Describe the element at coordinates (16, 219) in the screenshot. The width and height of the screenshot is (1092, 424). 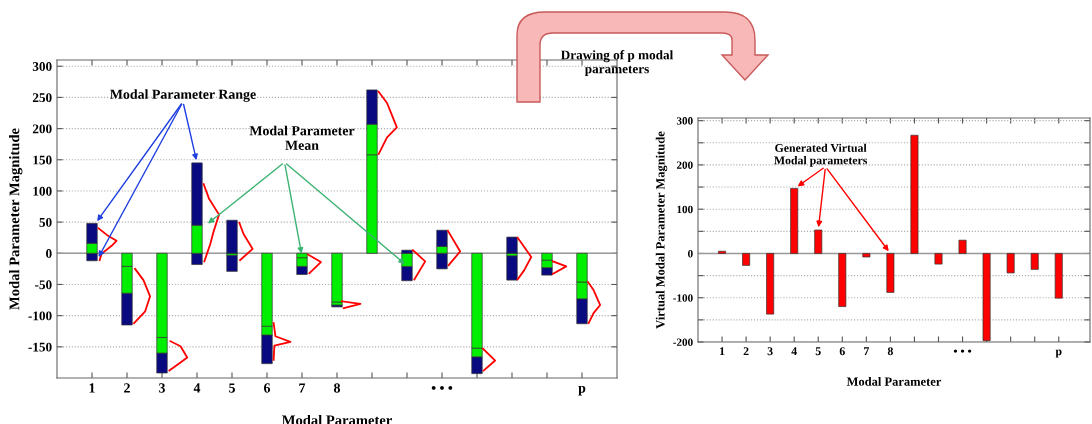
I see `y-axis-title: Modal Parameter Magnitude` at that location.